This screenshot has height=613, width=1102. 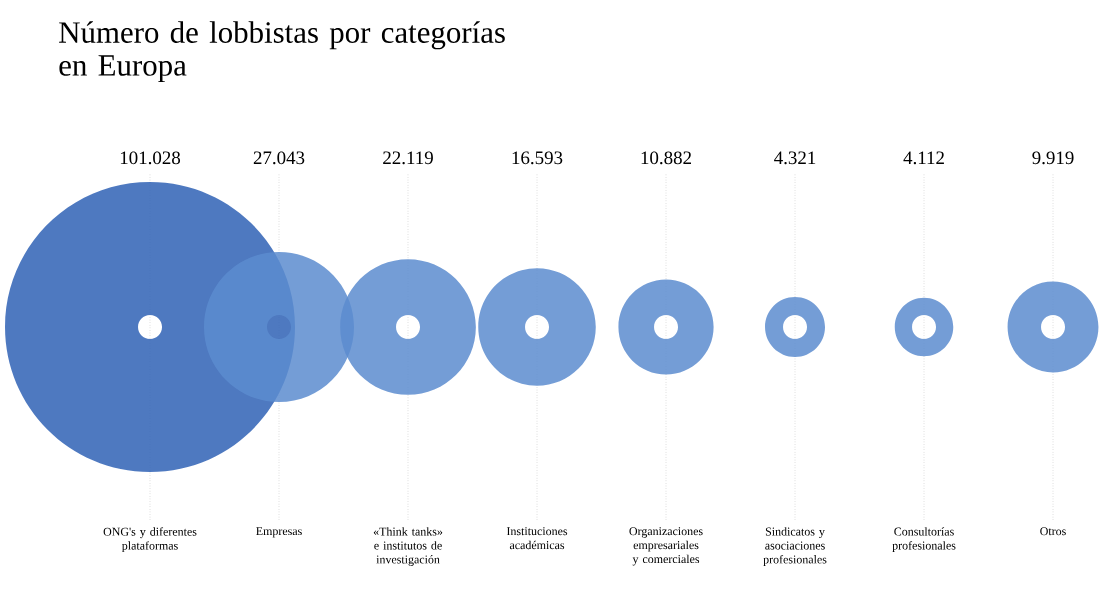 I want to click on category-label: Organizaciones empresariales y comerciales, so click(x=666, y=546).